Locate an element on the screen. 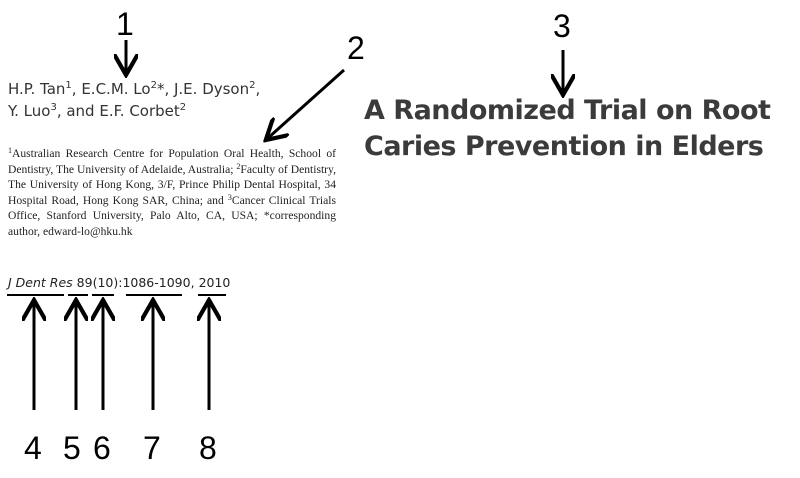  authors-line-2: Y. Luo3, and E.F. Corbet2 is located at coordinates (173, 111).